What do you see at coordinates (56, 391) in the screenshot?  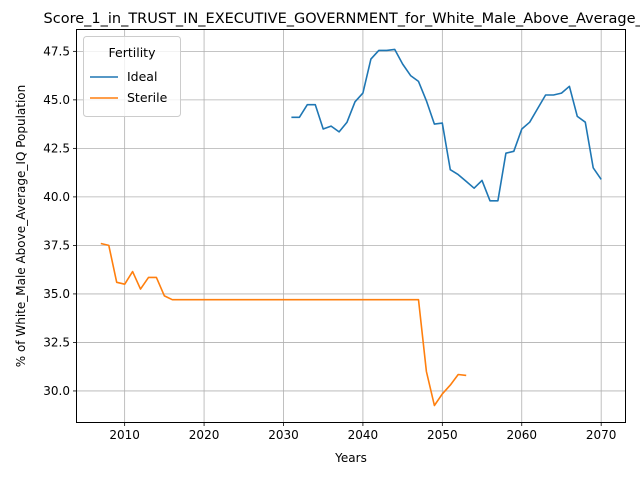 I see `y-tick-label: 30.0` at bounding box center [56, 391].